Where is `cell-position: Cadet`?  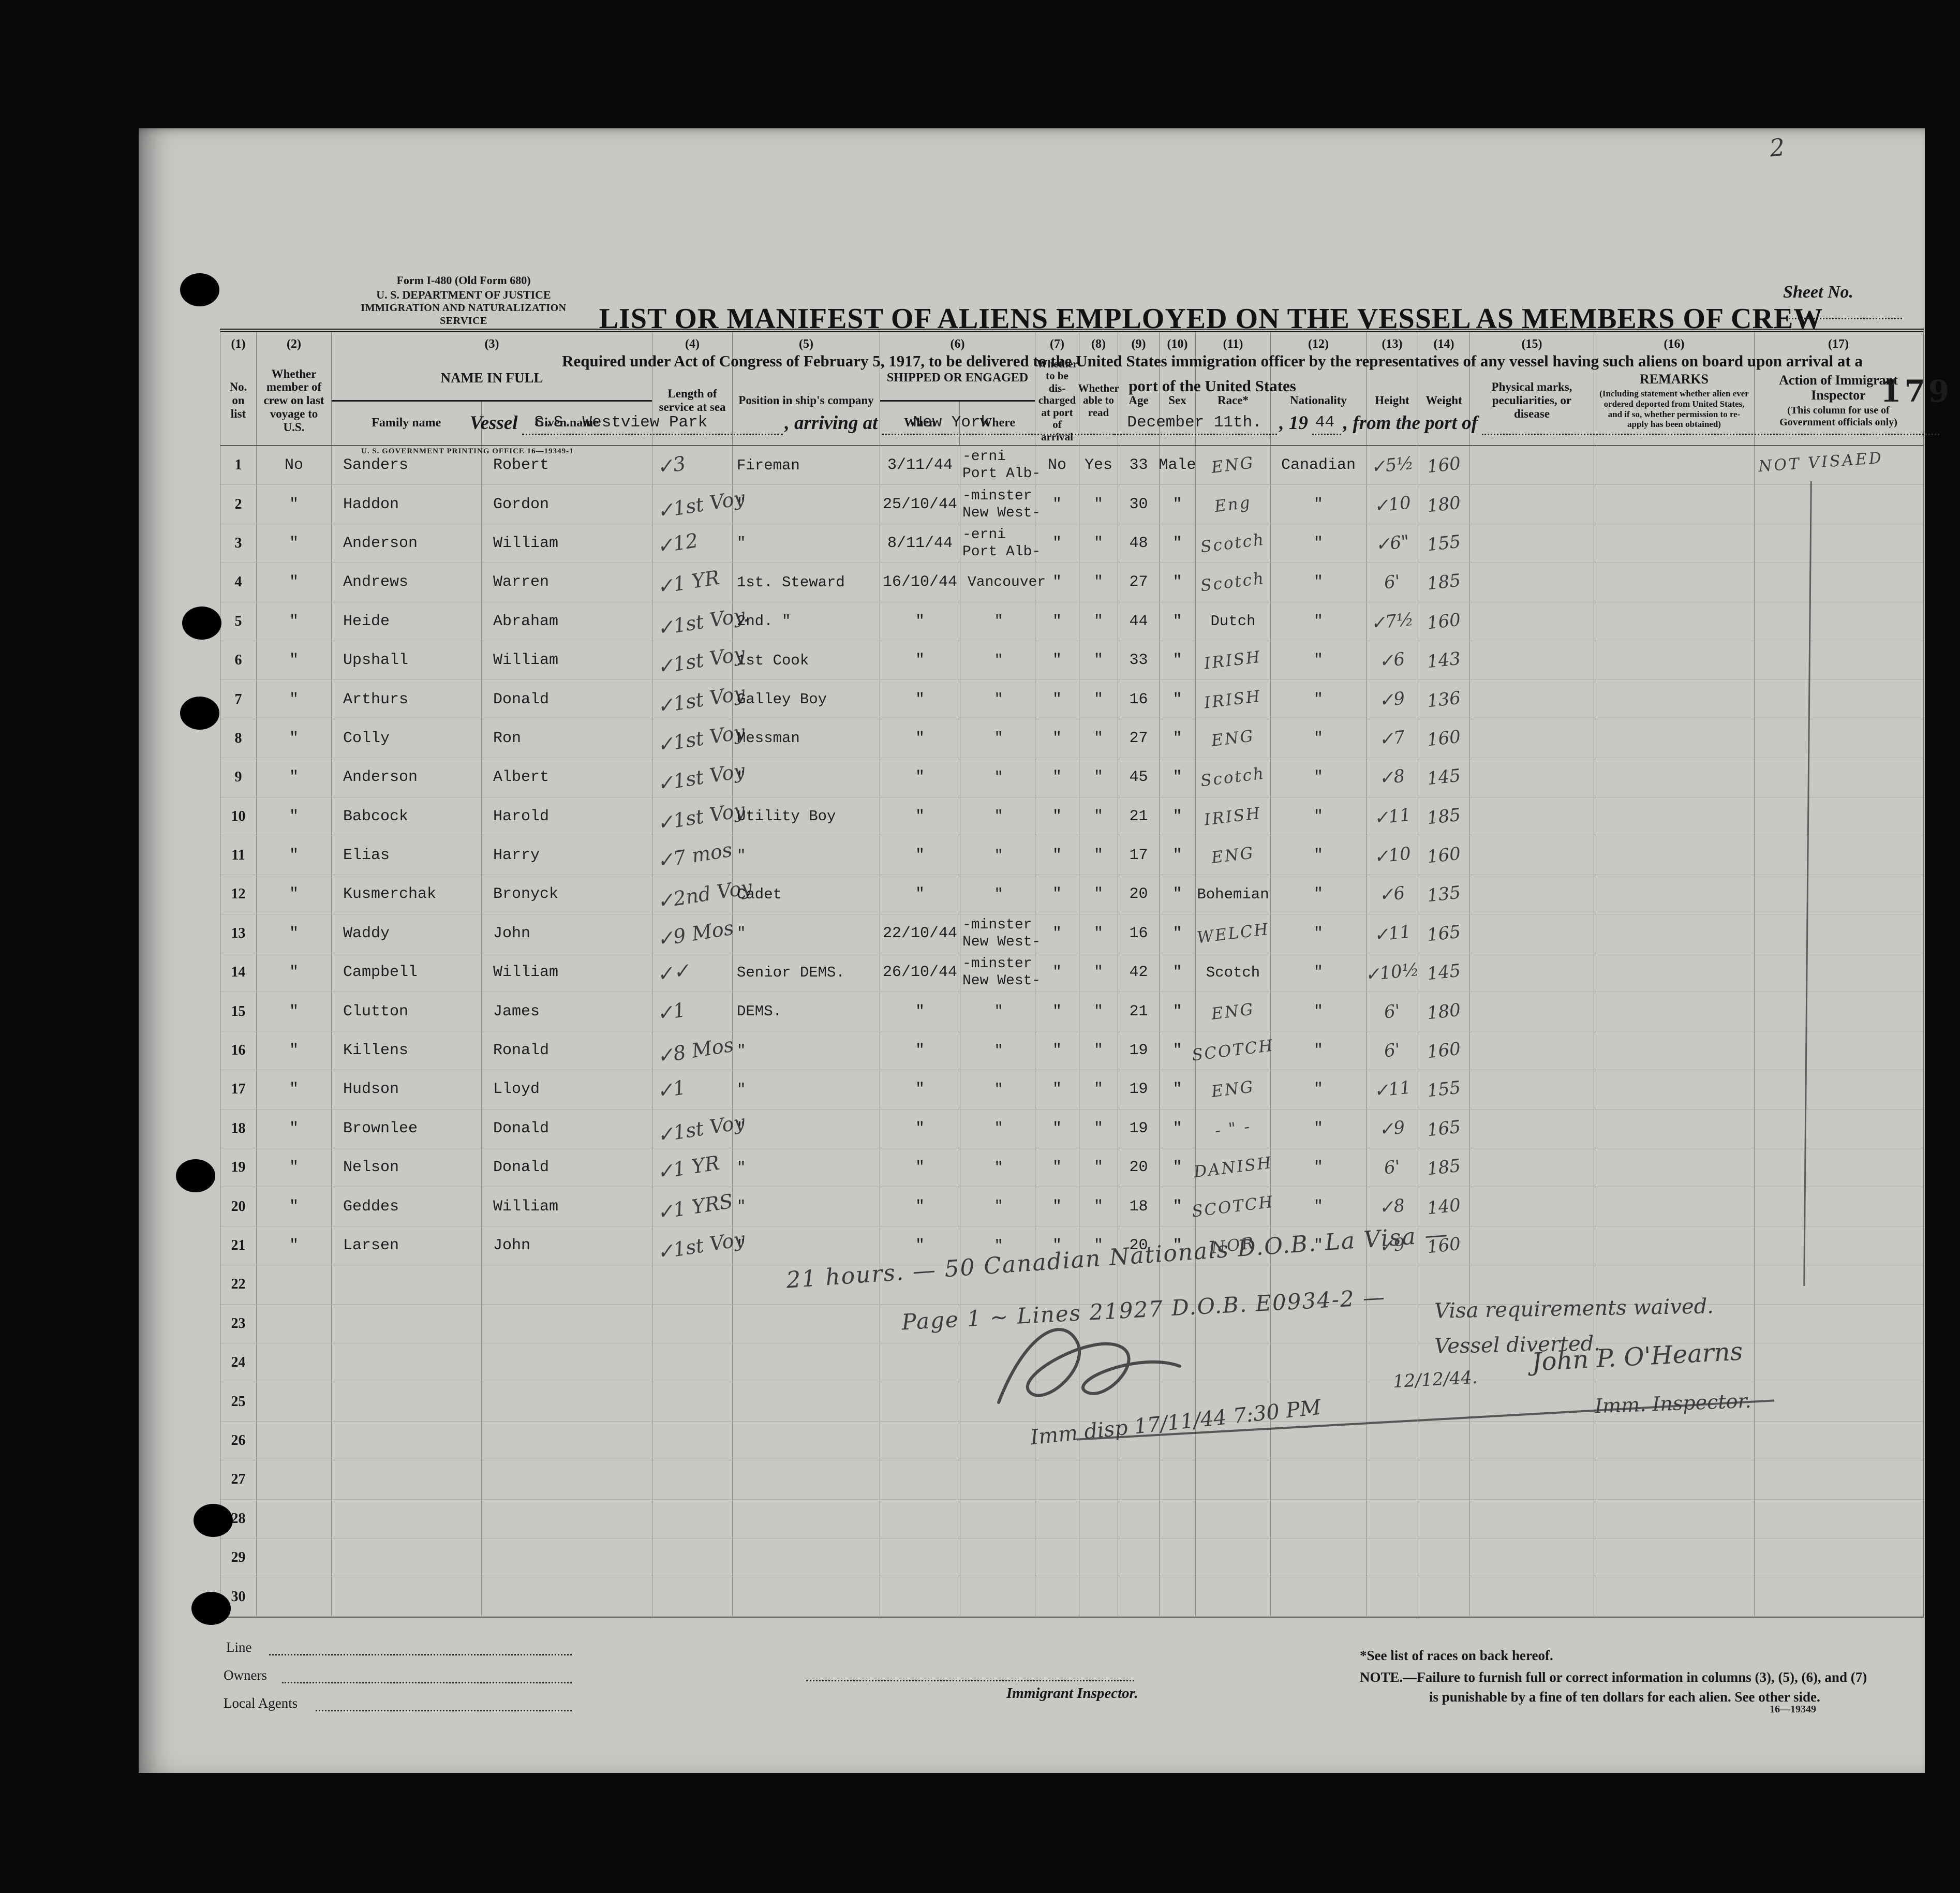 cell-position: Cadet is located at coordinates (807, 894).